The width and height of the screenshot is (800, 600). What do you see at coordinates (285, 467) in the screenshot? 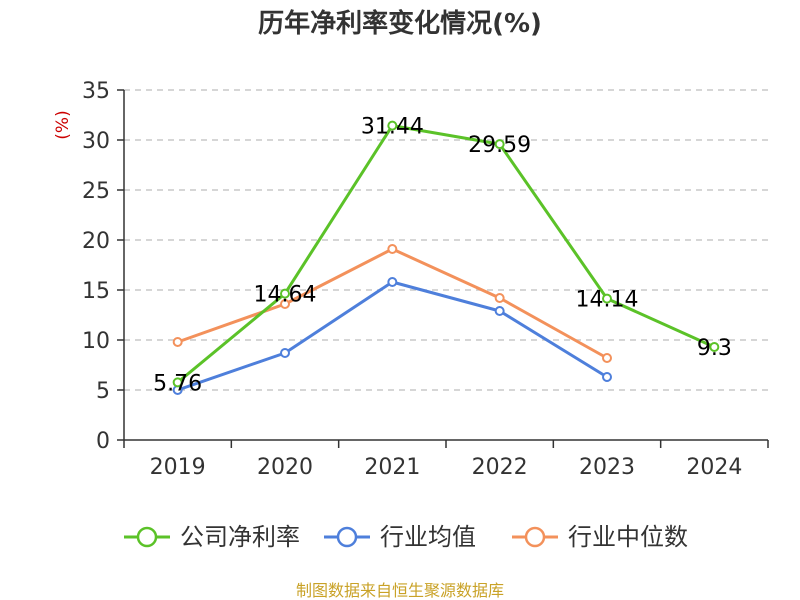
I see `x-tick-label: 2020` at bounding box center [285, 467].